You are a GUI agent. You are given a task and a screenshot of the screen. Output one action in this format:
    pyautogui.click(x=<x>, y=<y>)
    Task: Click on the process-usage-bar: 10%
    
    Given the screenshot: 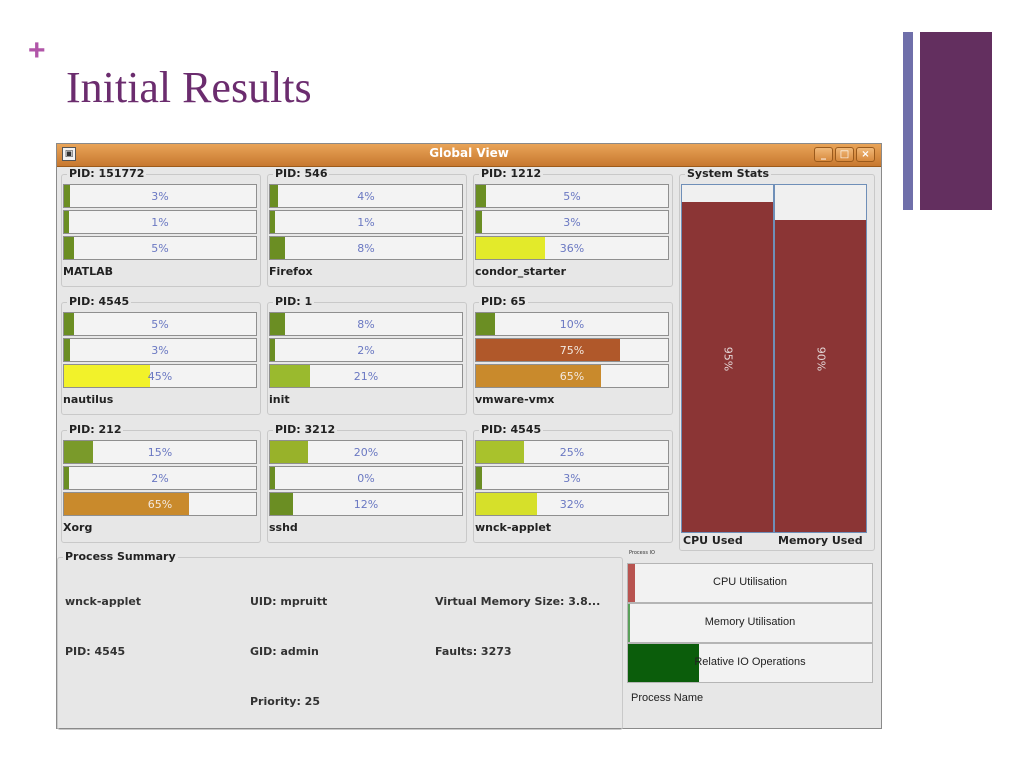 What is the action you would take?
    pyautogui.click(x=572, y=324)
    